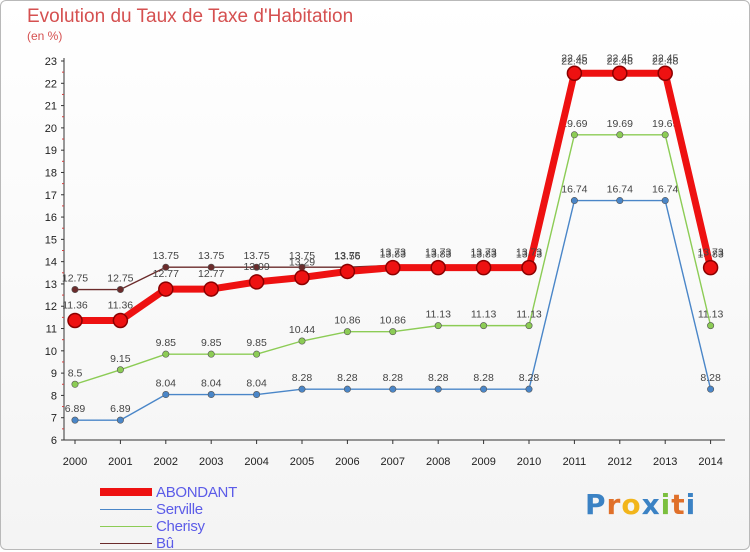 Image resolution: width=750 pixels, height=552 pixels. What do you see at coordinates (51, 151) in the screenshot?
I see `y-tick-label: 19` at bounding box center [51, 151].